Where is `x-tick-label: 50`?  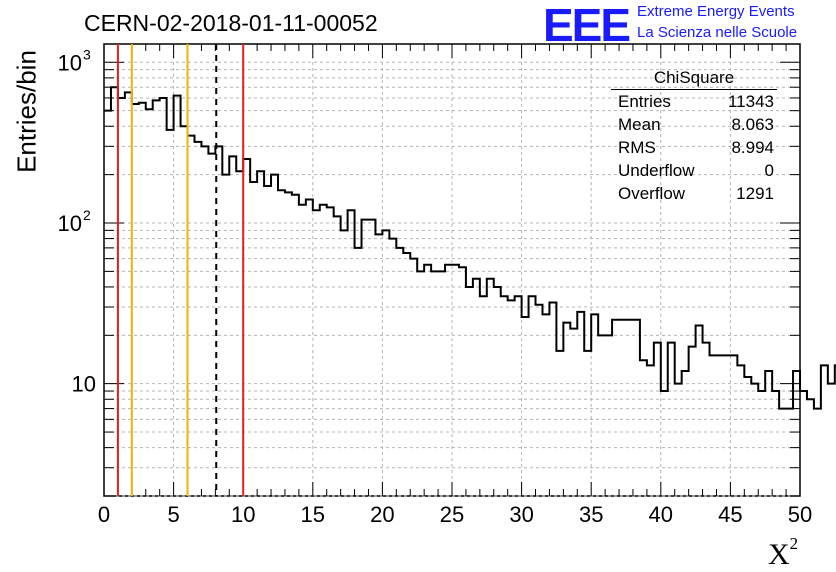
x-tick-label: 50 is located at coordinates (800, 514).